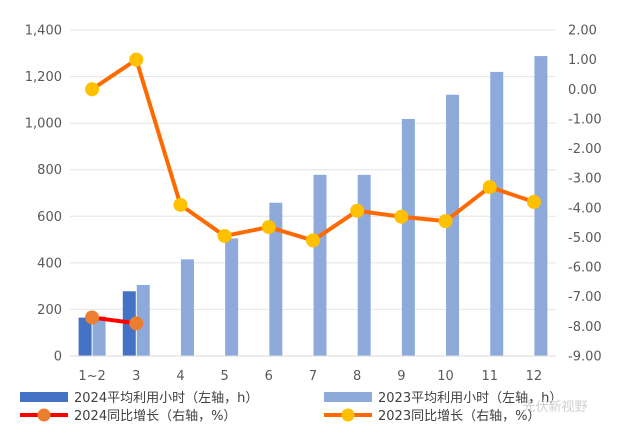 The height and width of the screenshot is (432, 628). Describe the element at coordinates (224, 376) in the screenshot. I see `x-tick-label: 5` at that location.